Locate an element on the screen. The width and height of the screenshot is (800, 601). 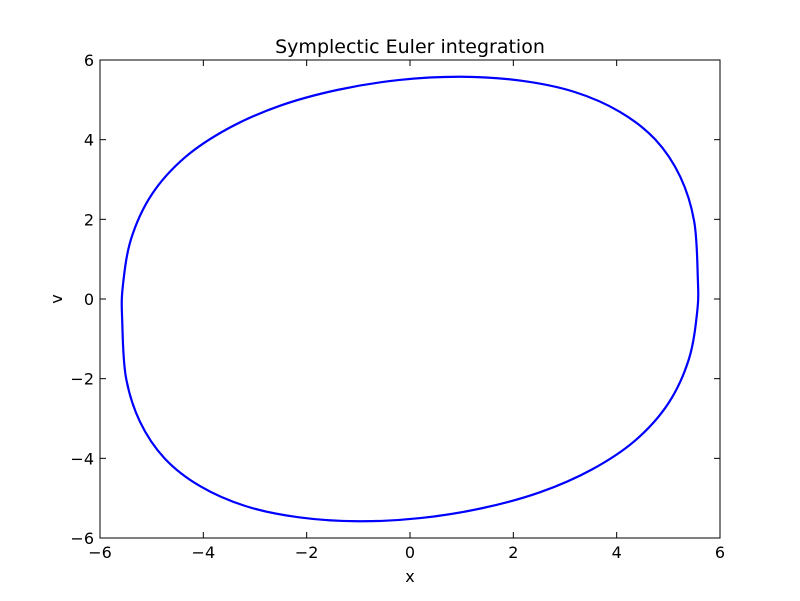
x-axis-label: x is located at coordinates (409, 576).